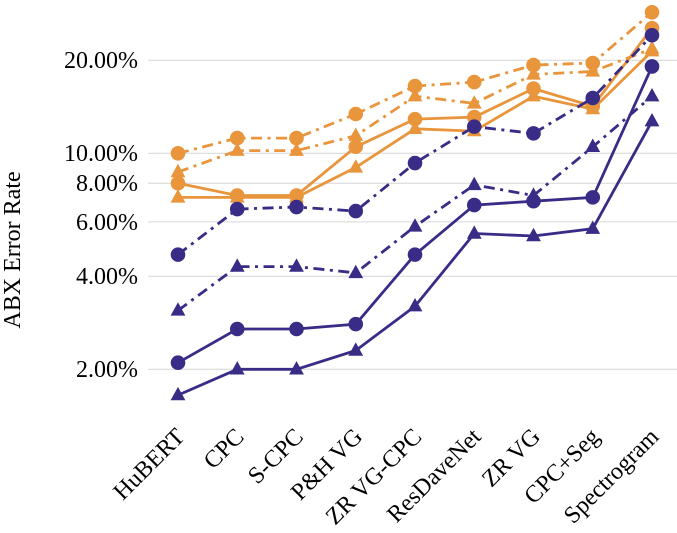 The height and width of the screenshot is (533, 677). I want to click on y-axis-tick-labels: 20.00% 10.00% 8.00% 6.00% 4.00% 2.00%, so click(101, 215).